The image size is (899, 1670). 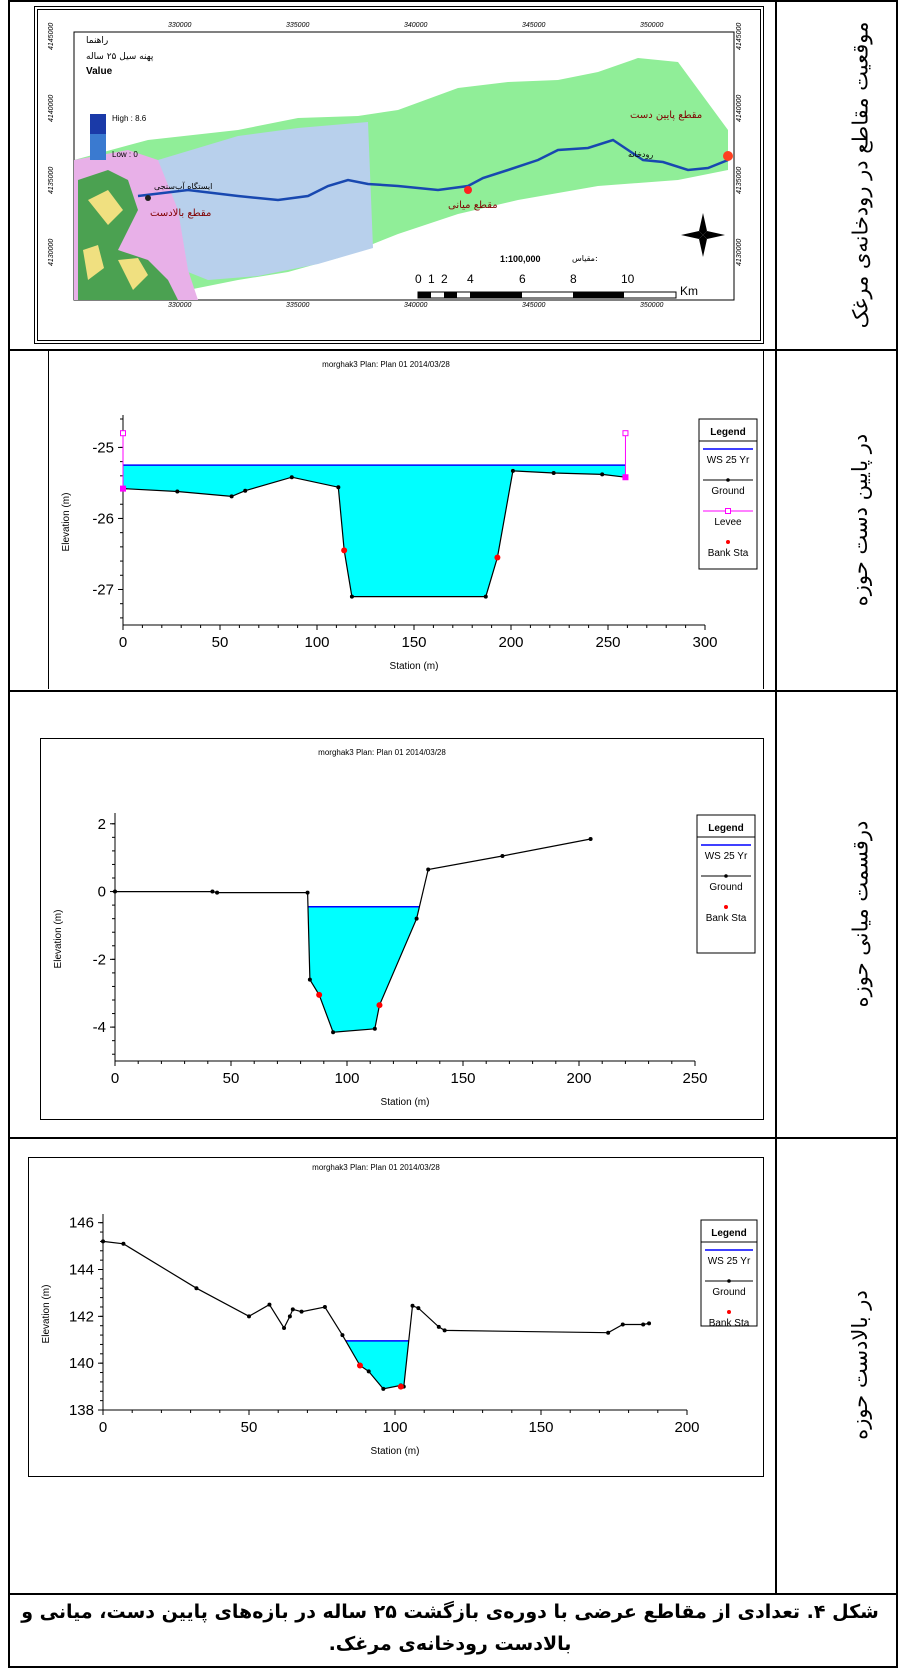 What do you see at coordinates (413, 642) in the screenshot?
I see `x-tick-label: 150` at bounding box center [413, 642].